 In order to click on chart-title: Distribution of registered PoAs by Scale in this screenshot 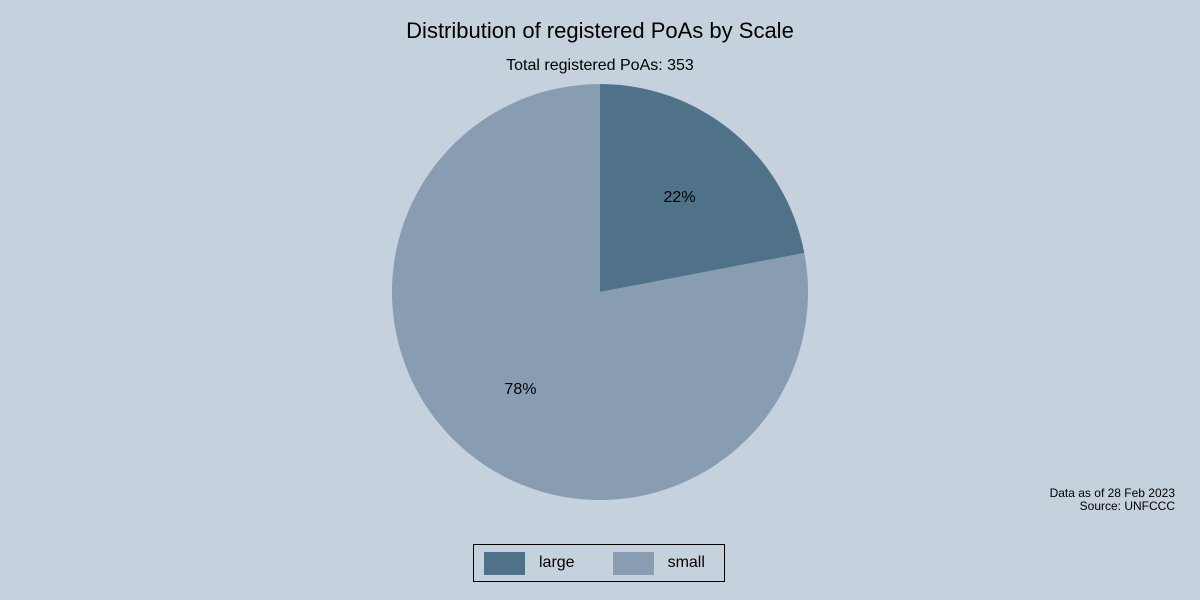, I will do `click(600, 30)`.